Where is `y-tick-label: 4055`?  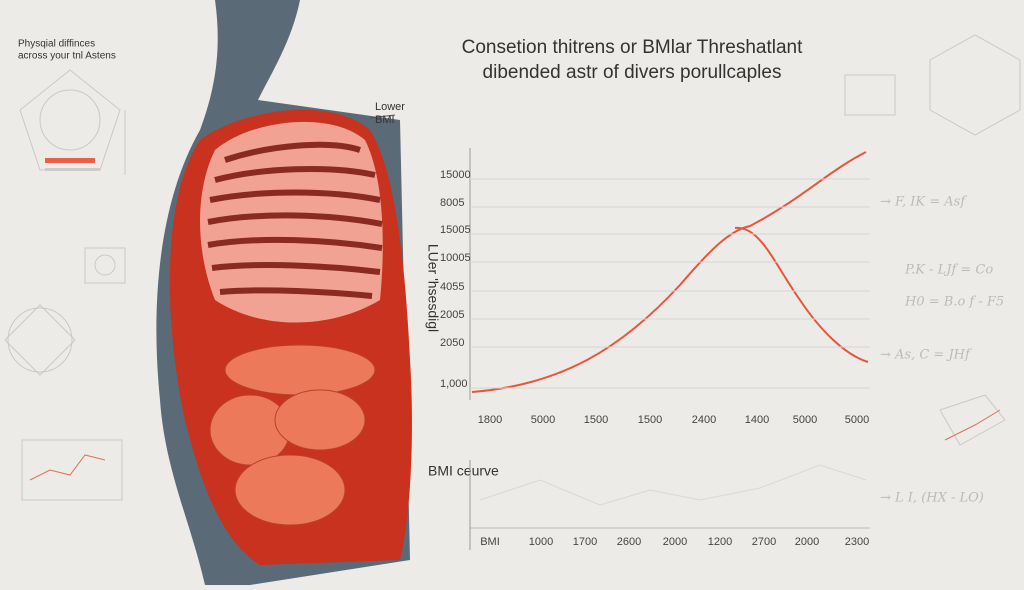 y-tick-label: 4055 is located at coordinates (452, 287).